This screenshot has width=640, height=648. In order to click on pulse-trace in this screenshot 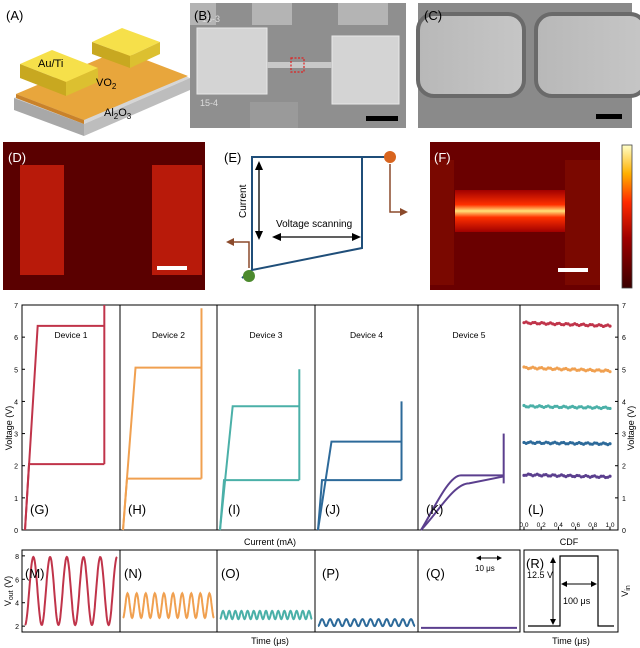, I will do `click(571, 591)`.